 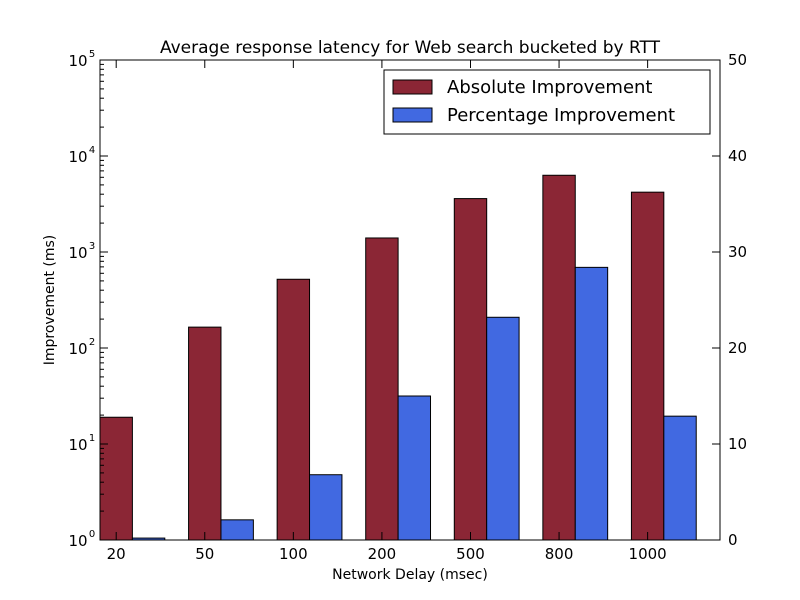 I want to click on right-tick-label: 0, so click(x=733, y=540).